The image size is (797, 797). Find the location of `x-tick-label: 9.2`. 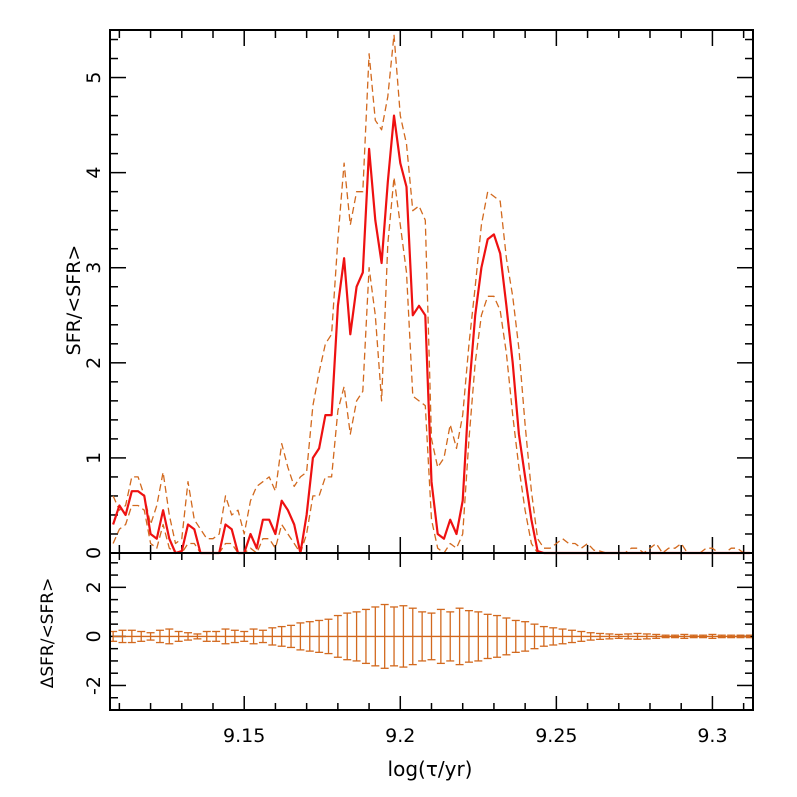

x-tick-label: 9.2 is located at coordinates (400, 736).